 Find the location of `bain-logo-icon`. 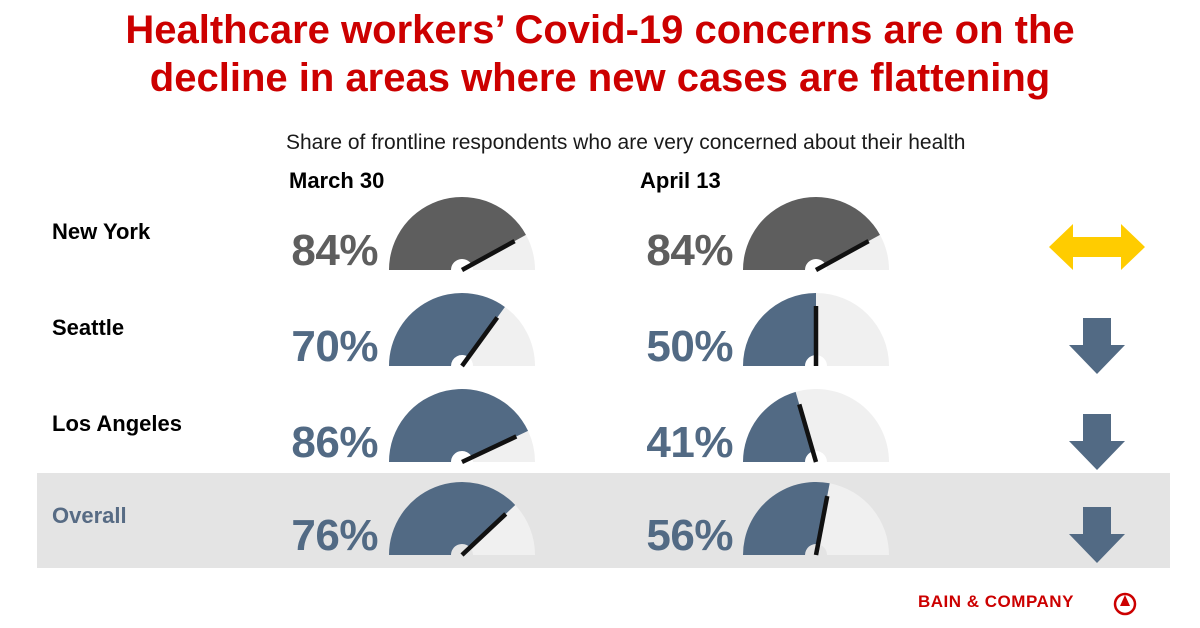

bain-logo-icon is located at coordinates (1125, 604).